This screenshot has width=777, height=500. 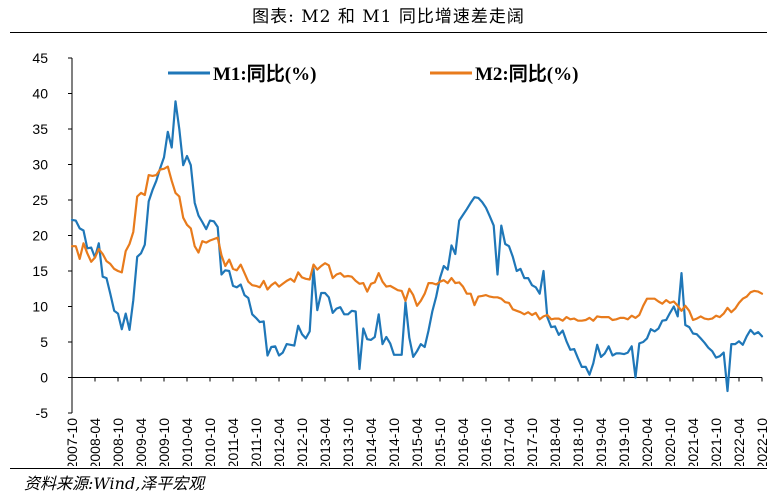 I want to click on y-tick-label: 40, so click(x=40, y=94).